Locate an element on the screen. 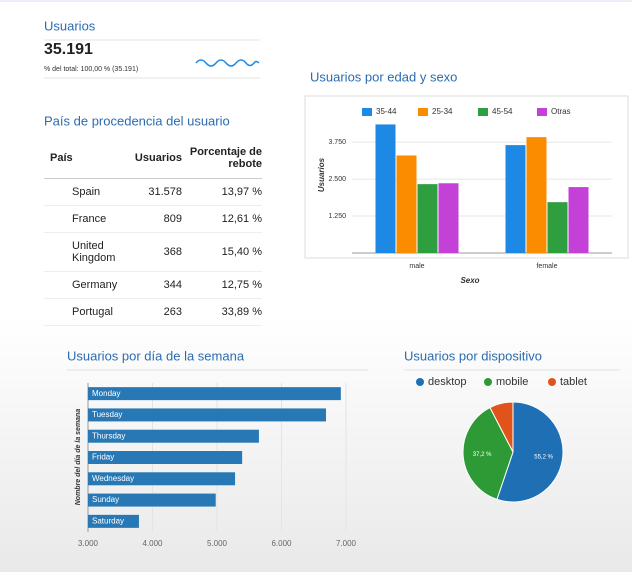  legend-label: Otras is located at coordinates (561, 111).